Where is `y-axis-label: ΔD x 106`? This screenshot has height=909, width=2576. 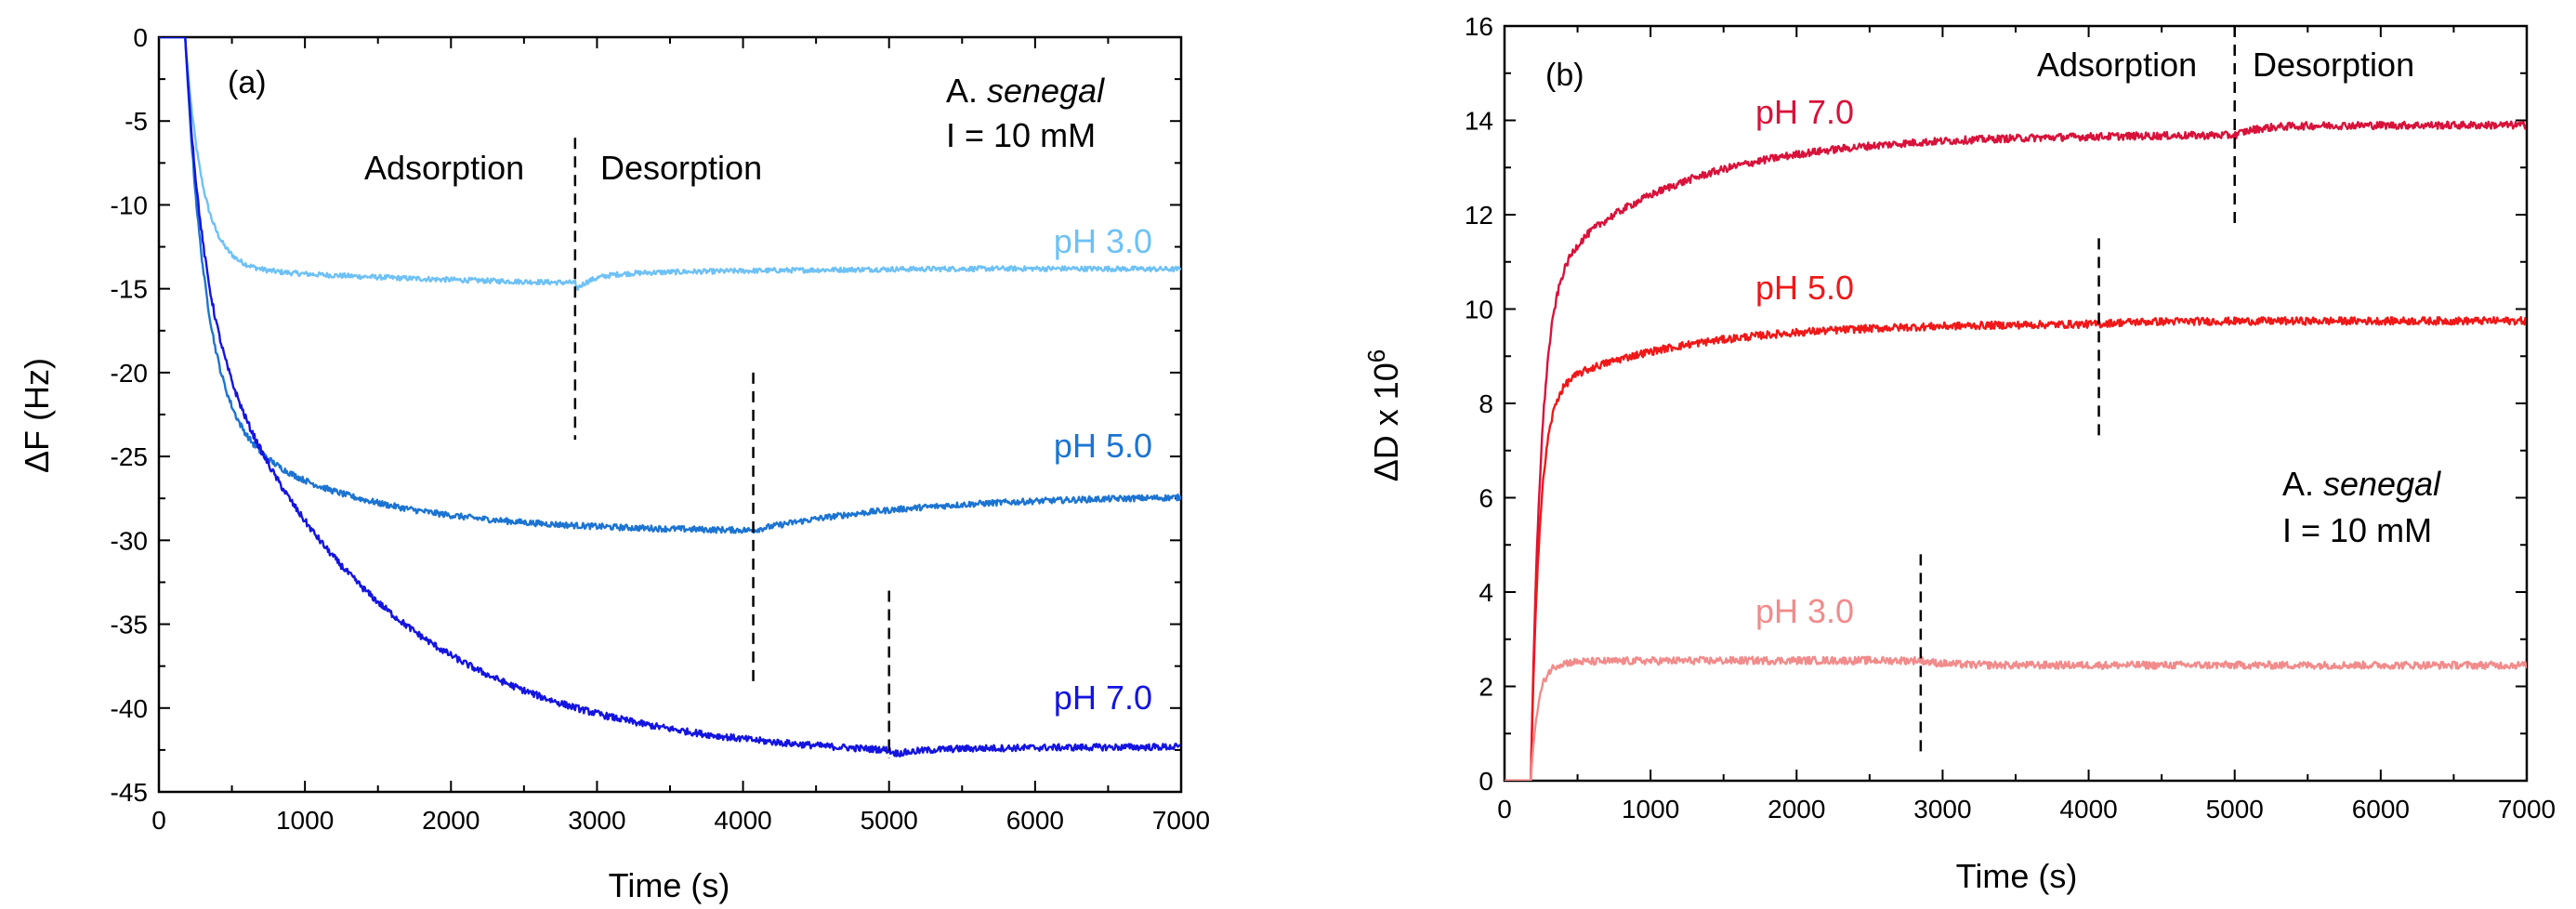 y-axis-label: ΔD x 106 is located at coordinates (1383, 415).